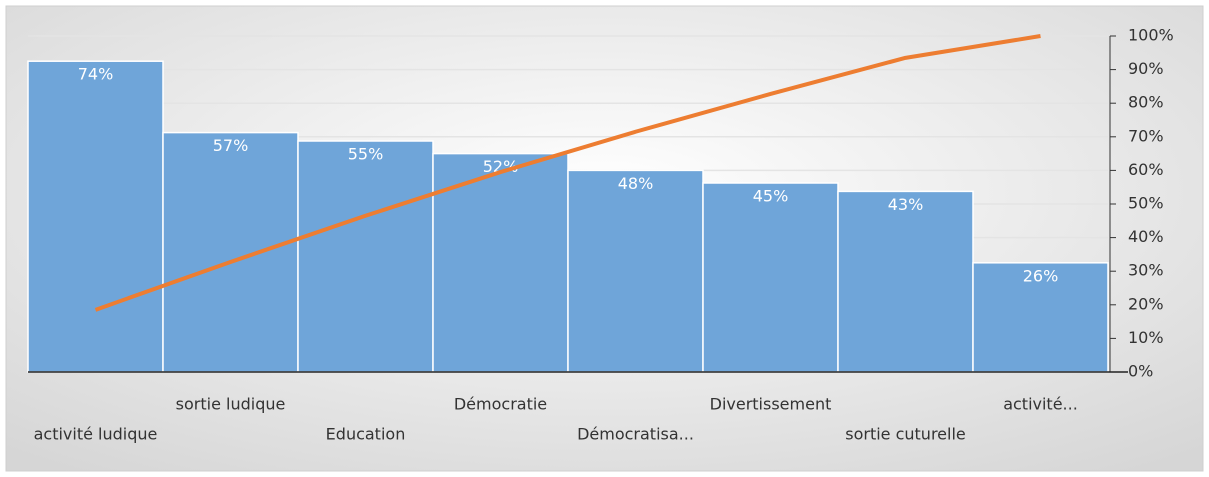 This screenshot has width=1209, height=477. I want to click on data-label: 57%, so click(231, 145).